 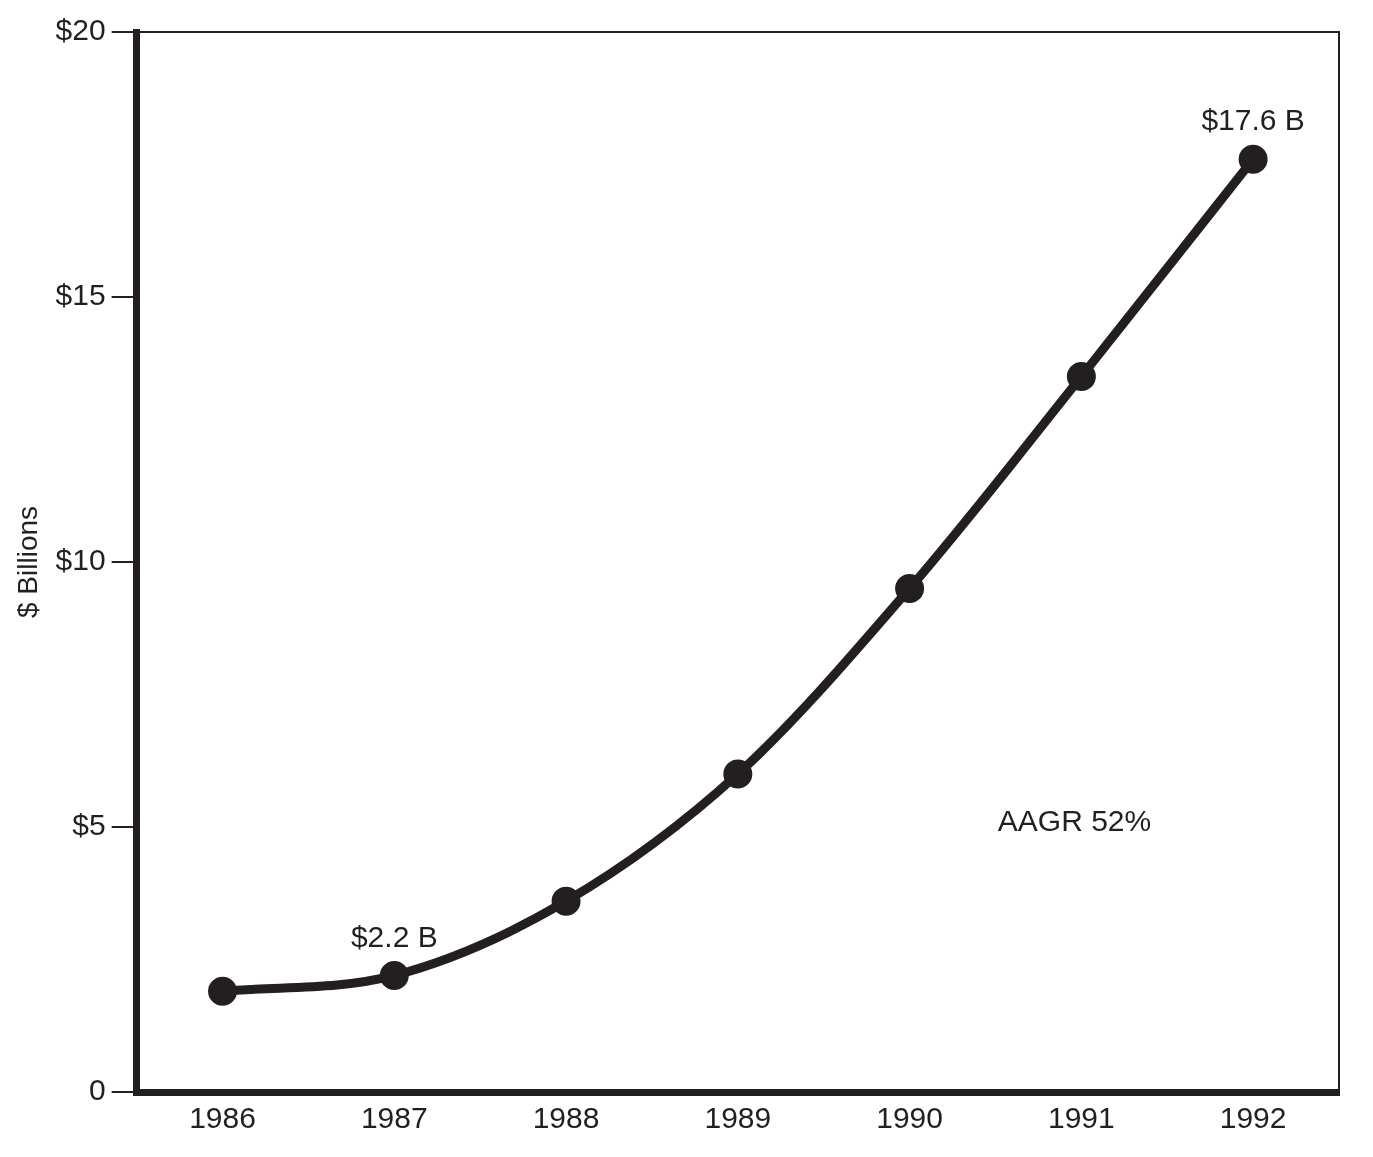 What do you see at coordinates (80, 30) in the screenshot?
I see `y-tick-label: $20` at bounding box center [80, 30].